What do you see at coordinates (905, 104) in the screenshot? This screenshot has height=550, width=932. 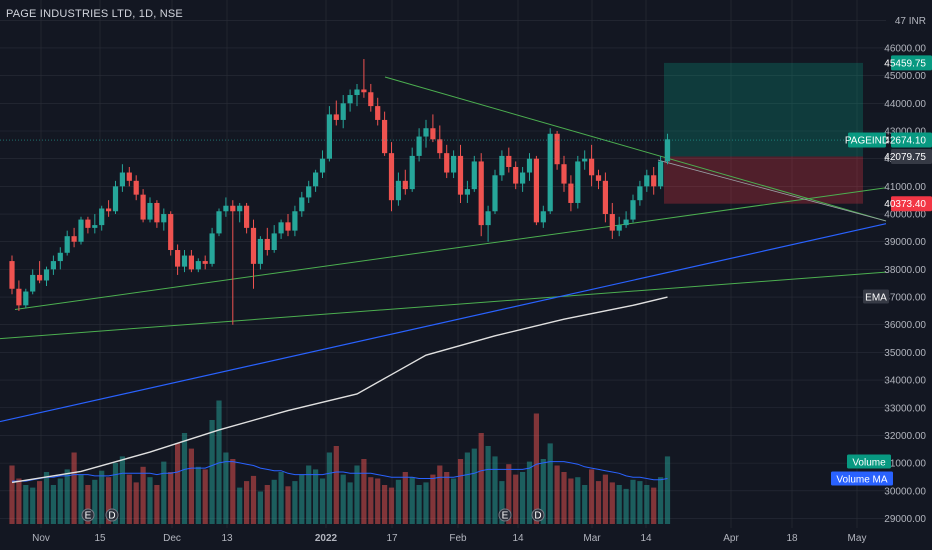 I see `price-tick-label: 44000.00` at bounding box center [905, 104].